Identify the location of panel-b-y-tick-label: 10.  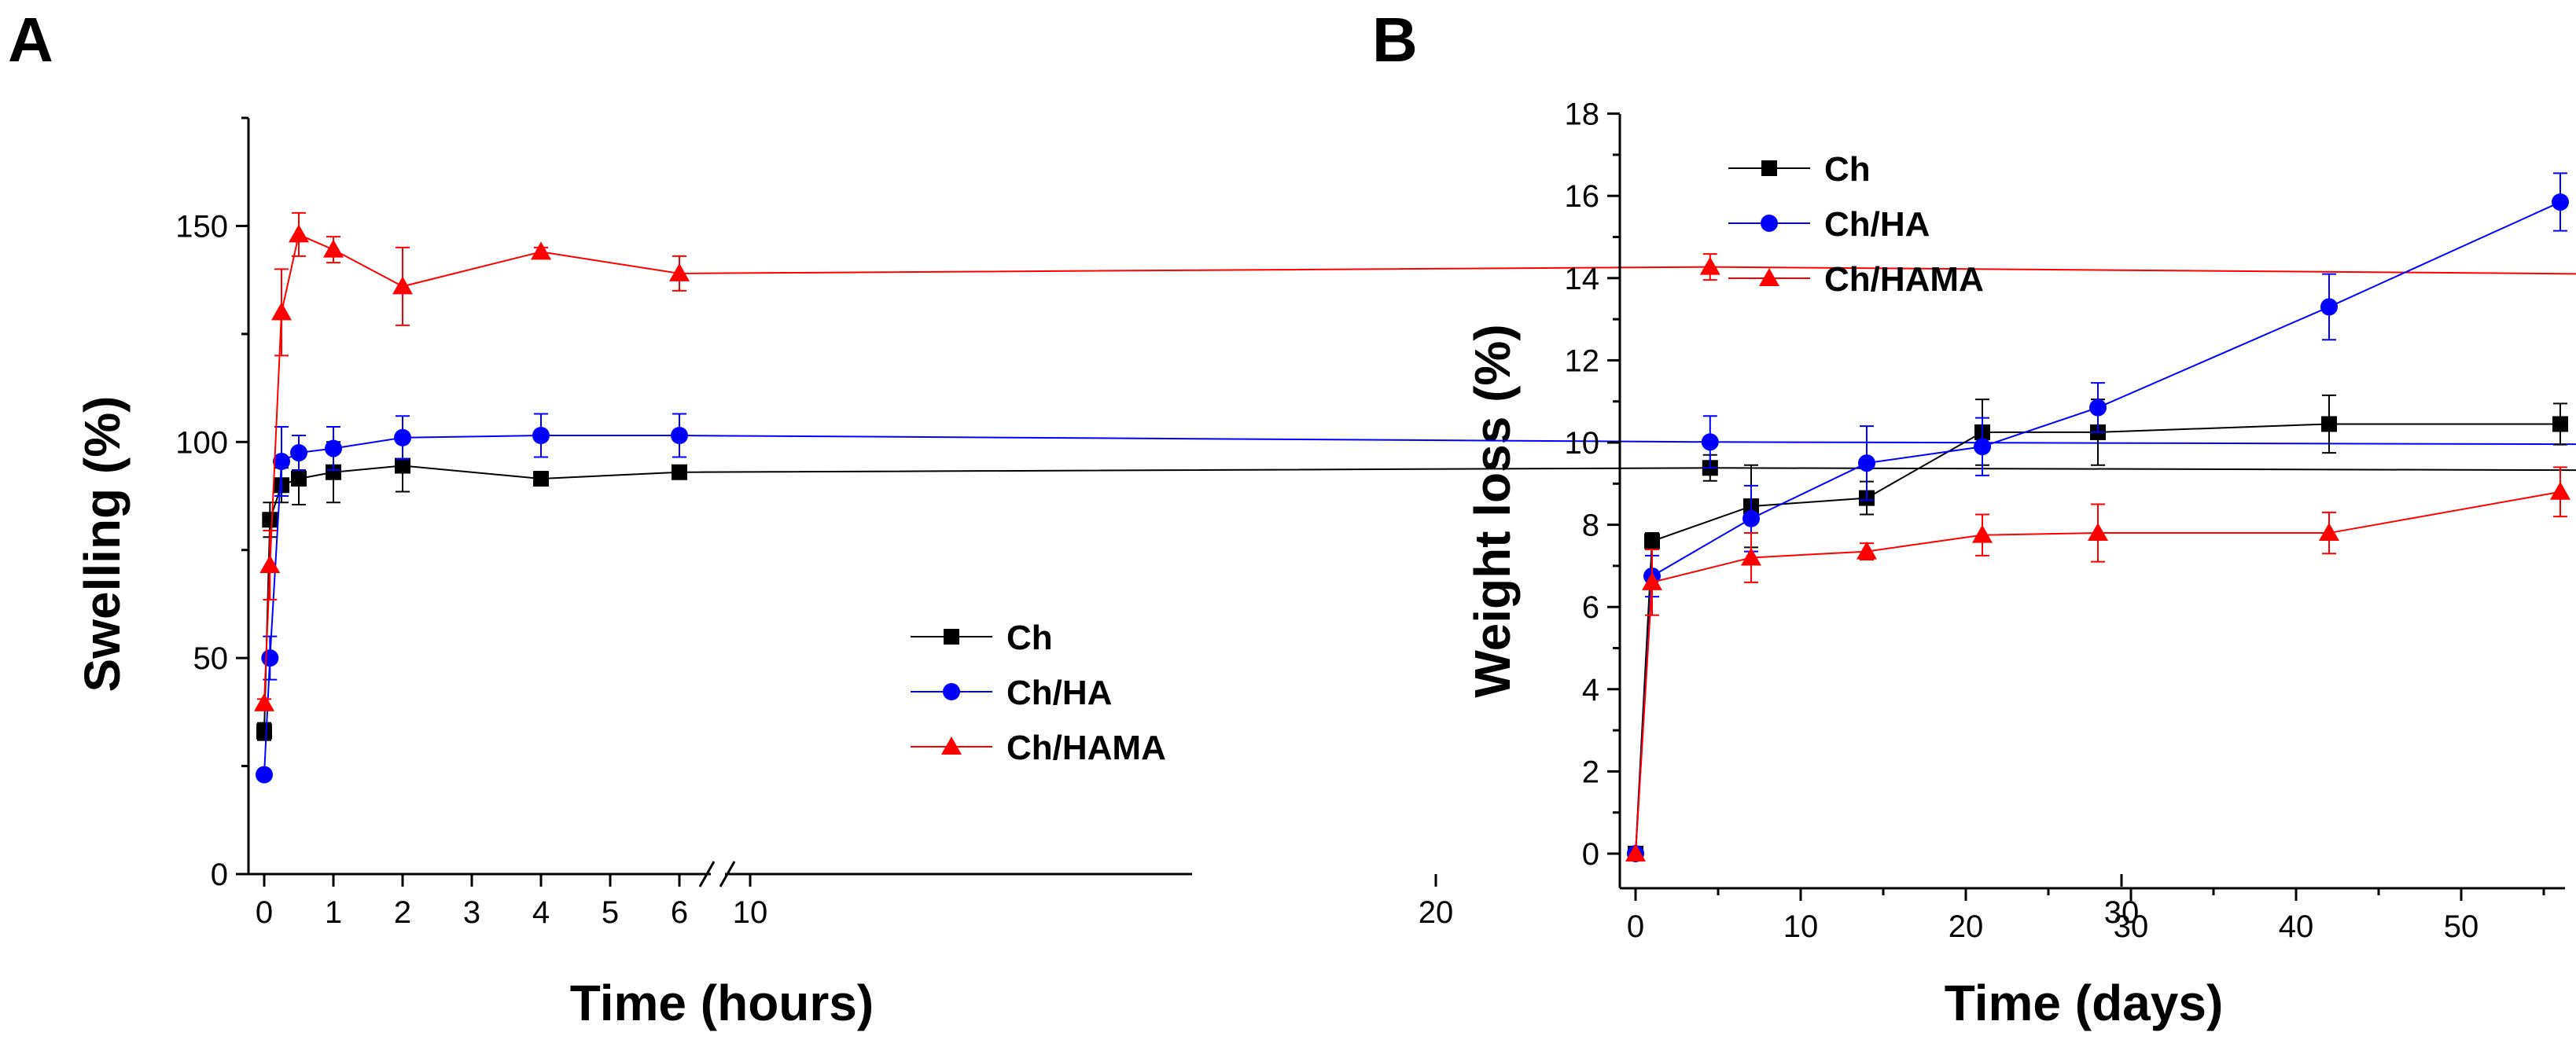
(1583, 443).